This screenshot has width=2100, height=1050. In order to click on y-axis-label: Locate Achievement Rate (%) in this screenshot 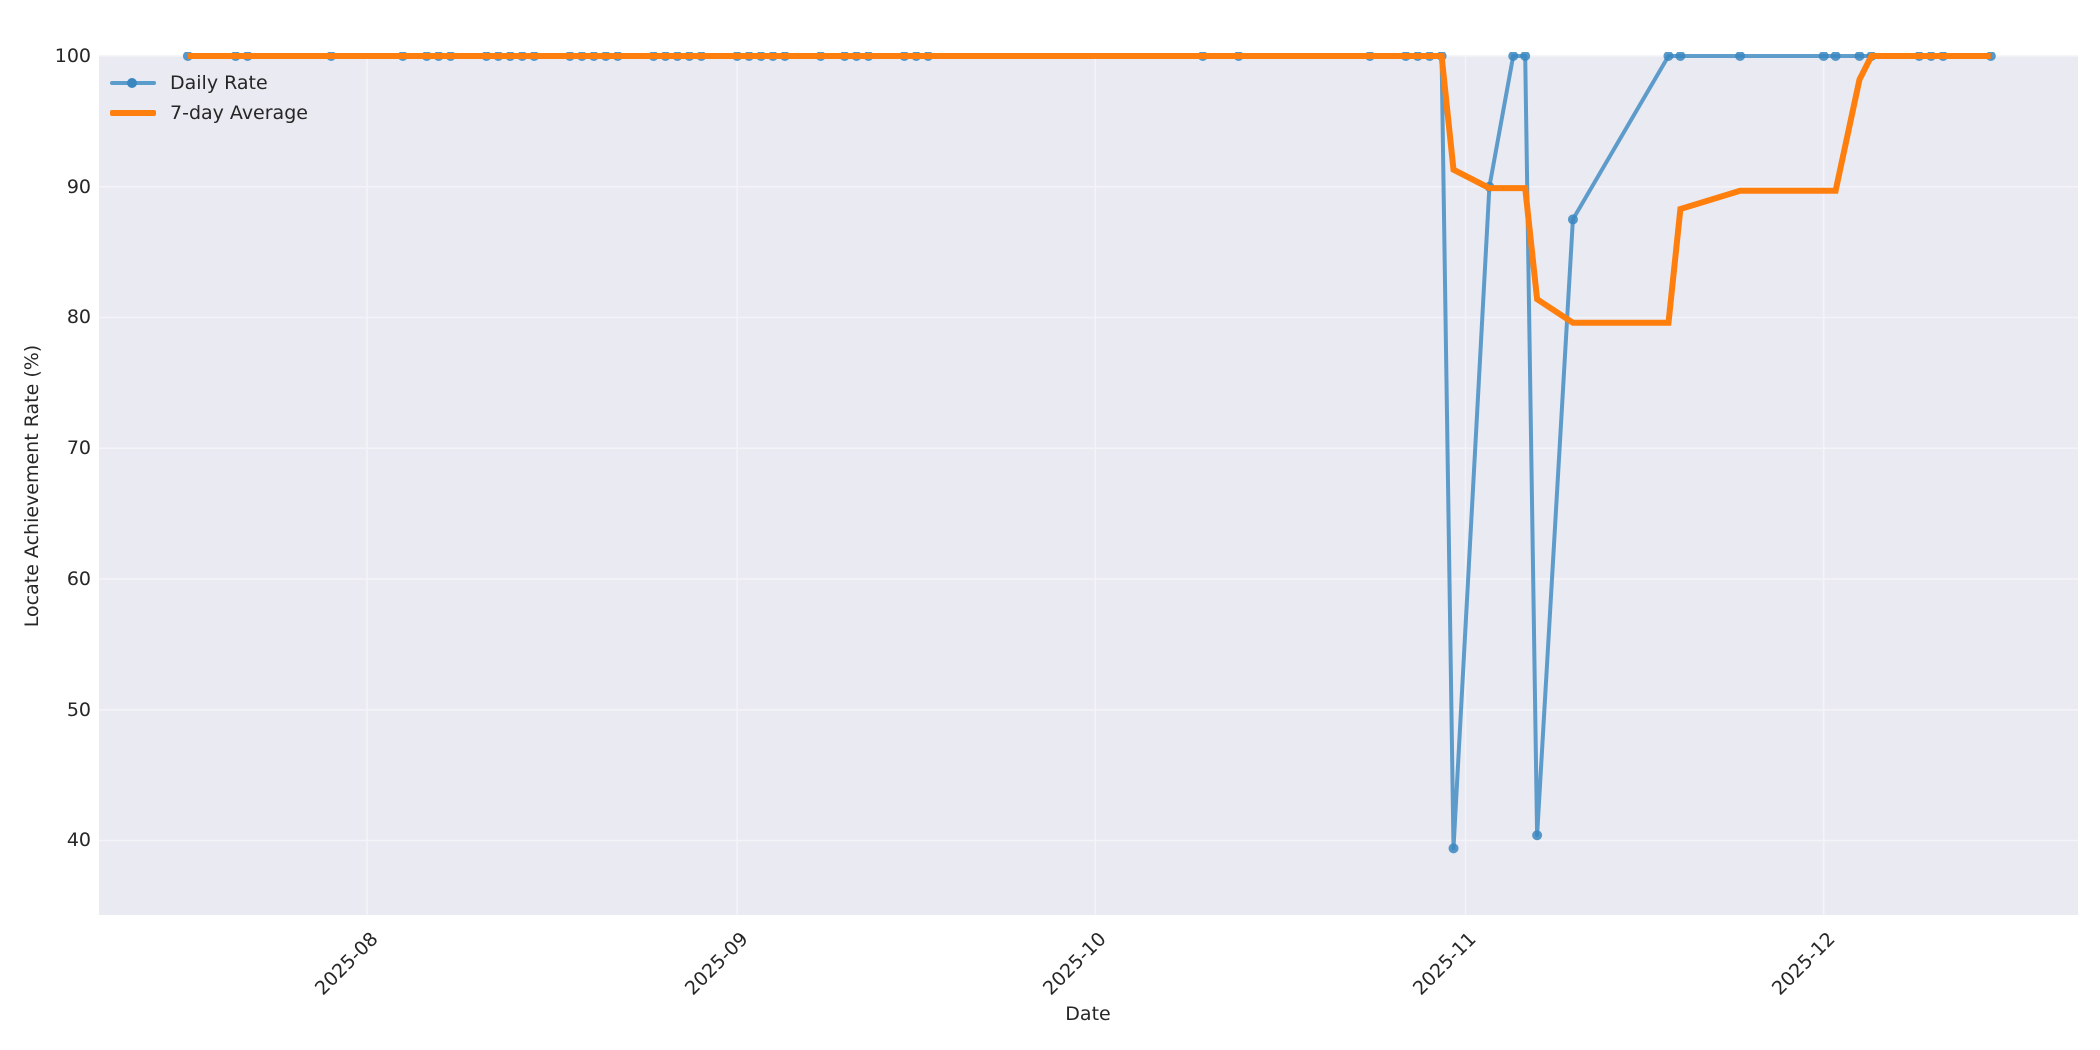, I will do `click(32, 486)`.